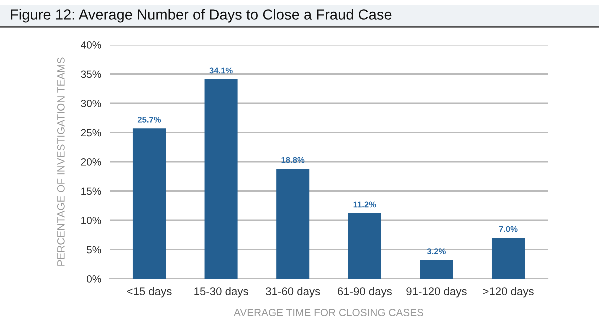  Describe the element at coordinates (293, 160) in the screenshot. I see `data-label: 18.8%` at that location.